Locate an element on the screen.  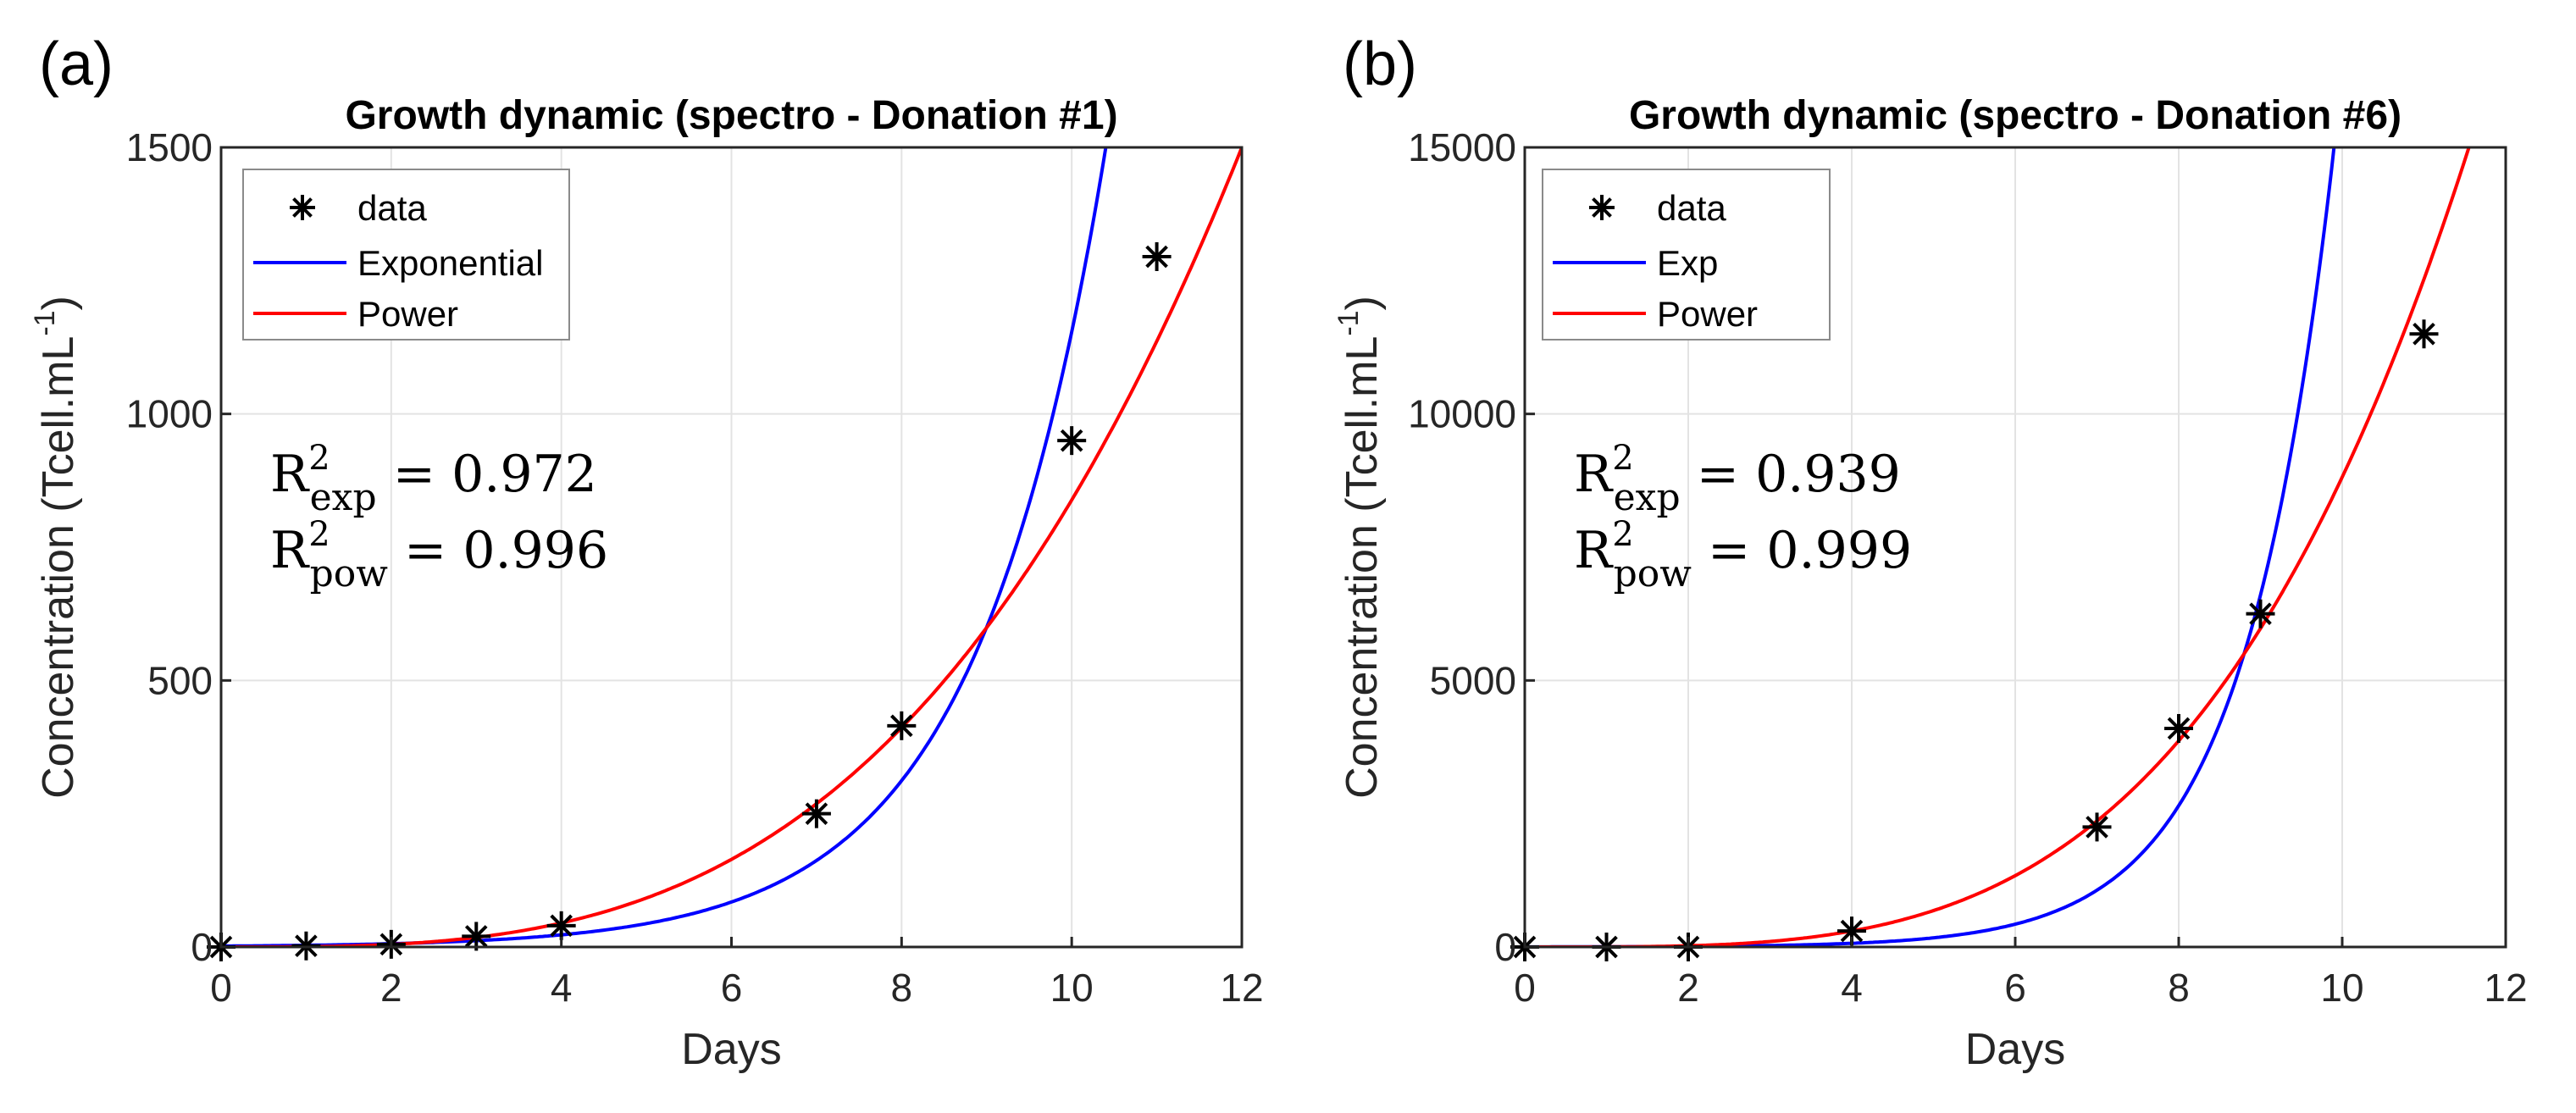
y-tick-label: 10000 is located at coordinates (1462, 414).